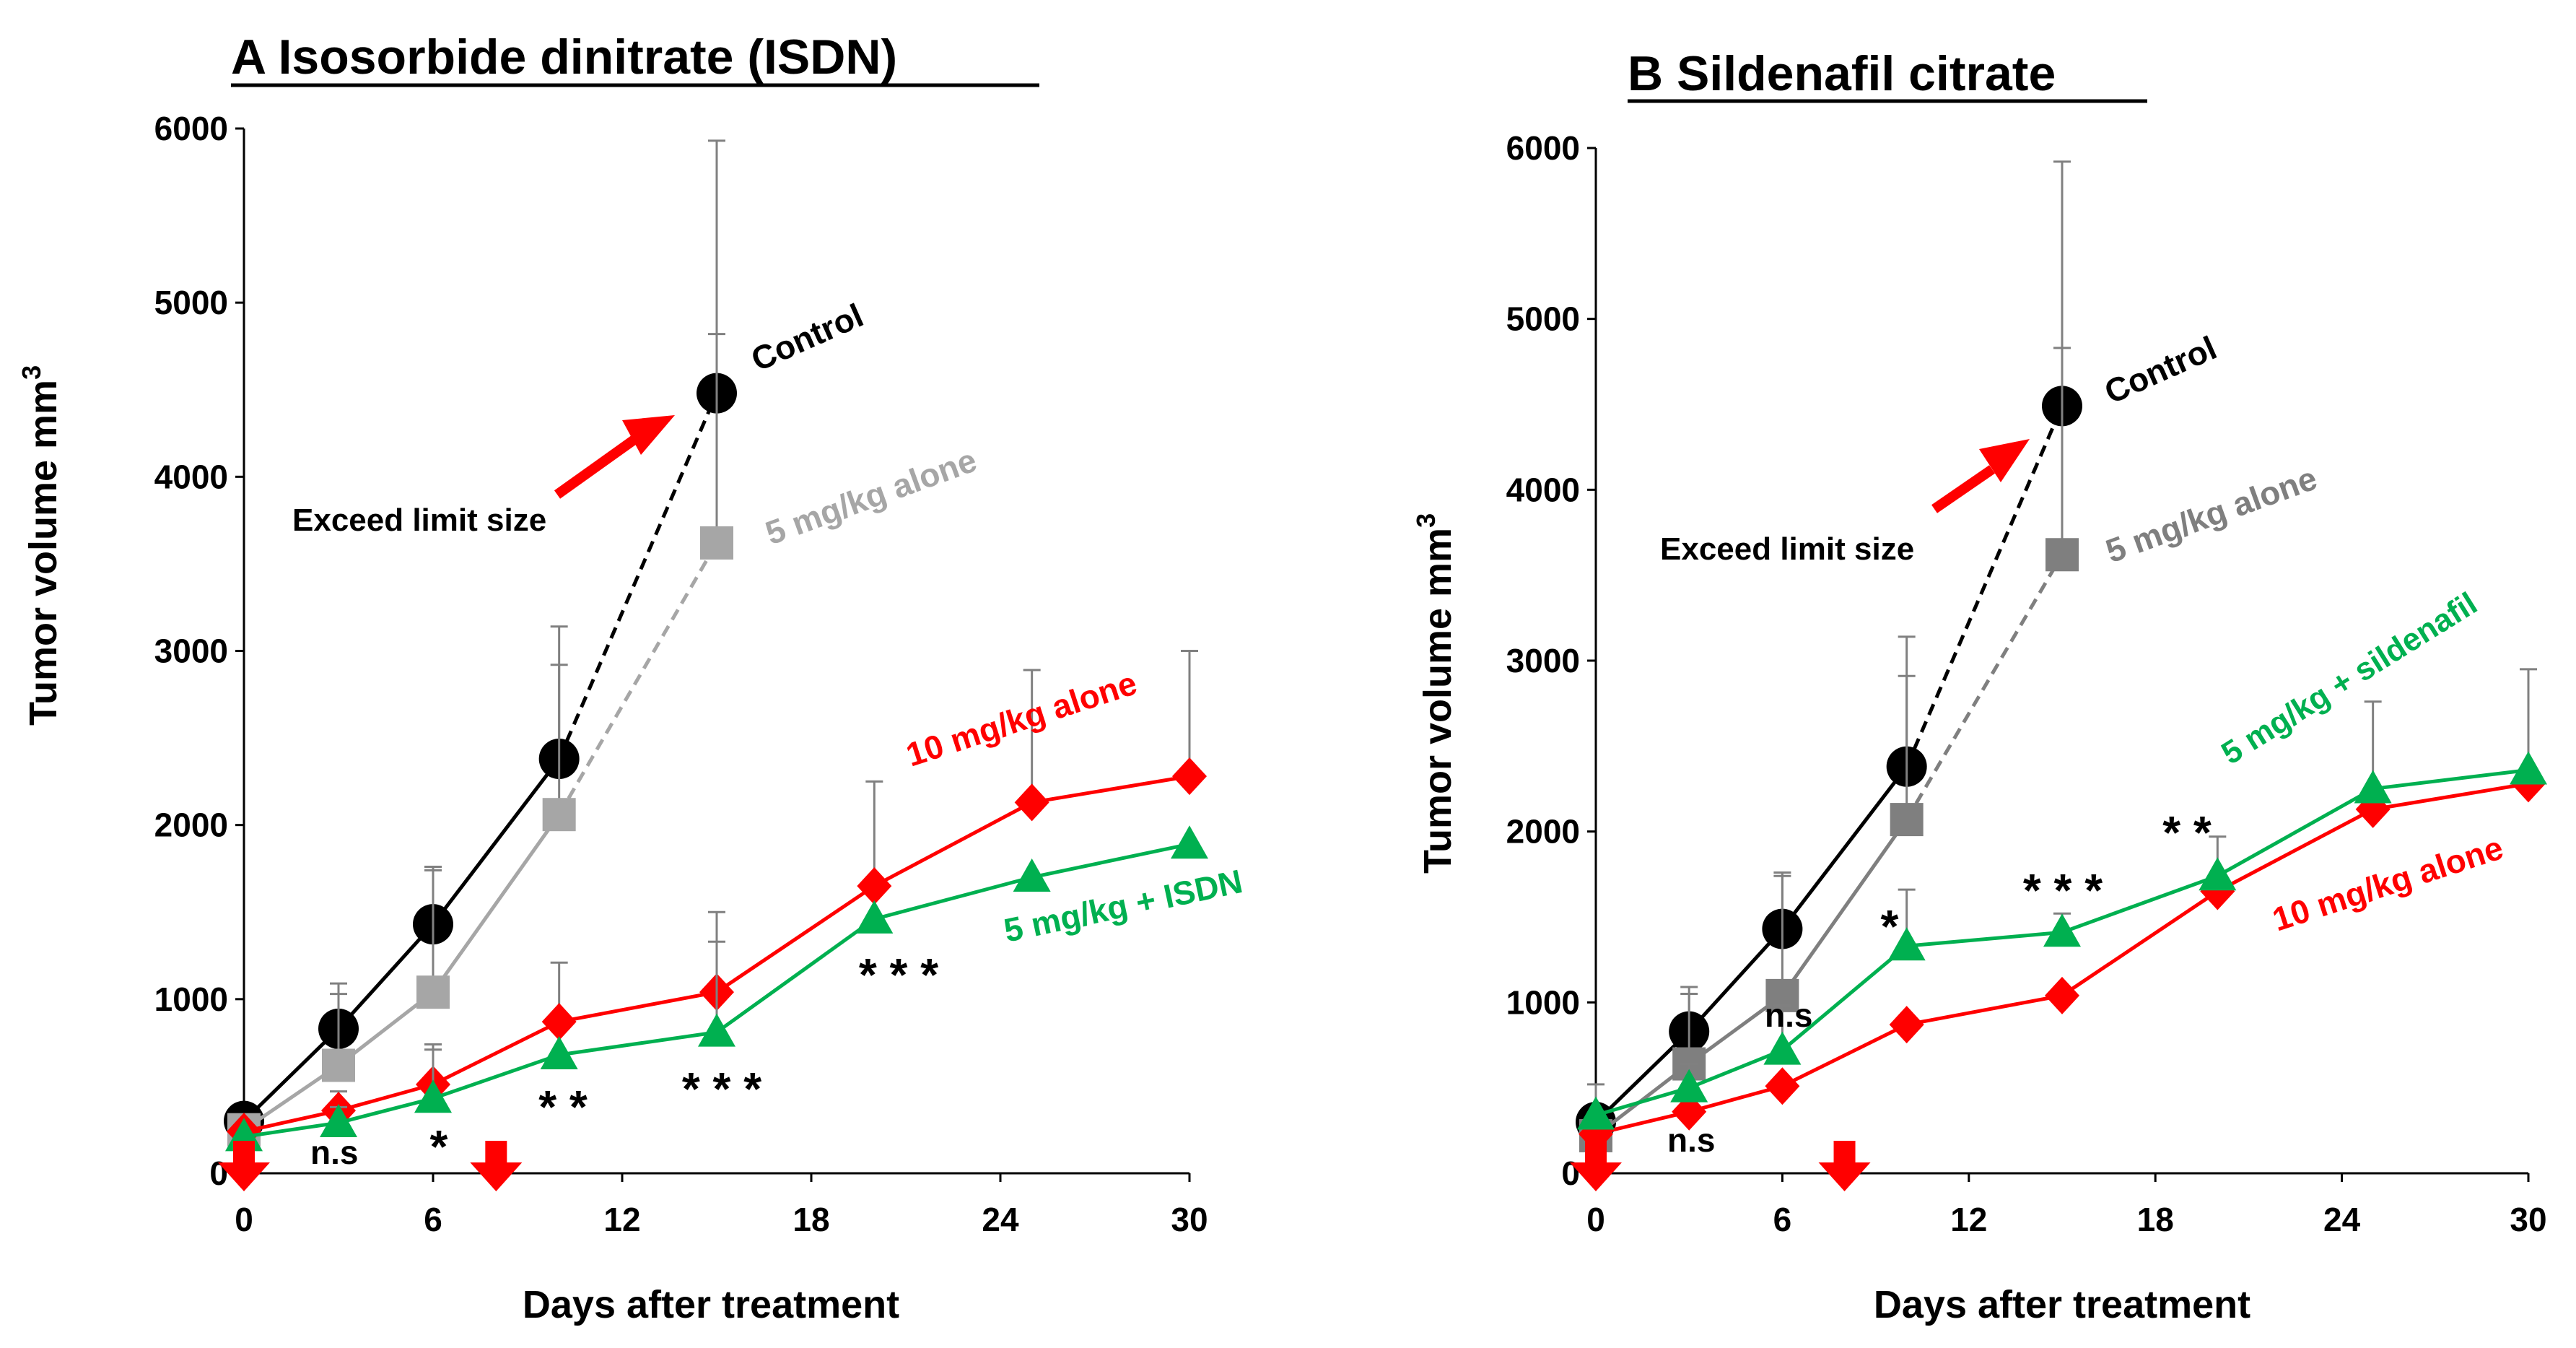  Describe the element at coordinates (43, 553) in the screenshot. I see `panel-a-ylabel-text: Tumor volume mm` at that location.